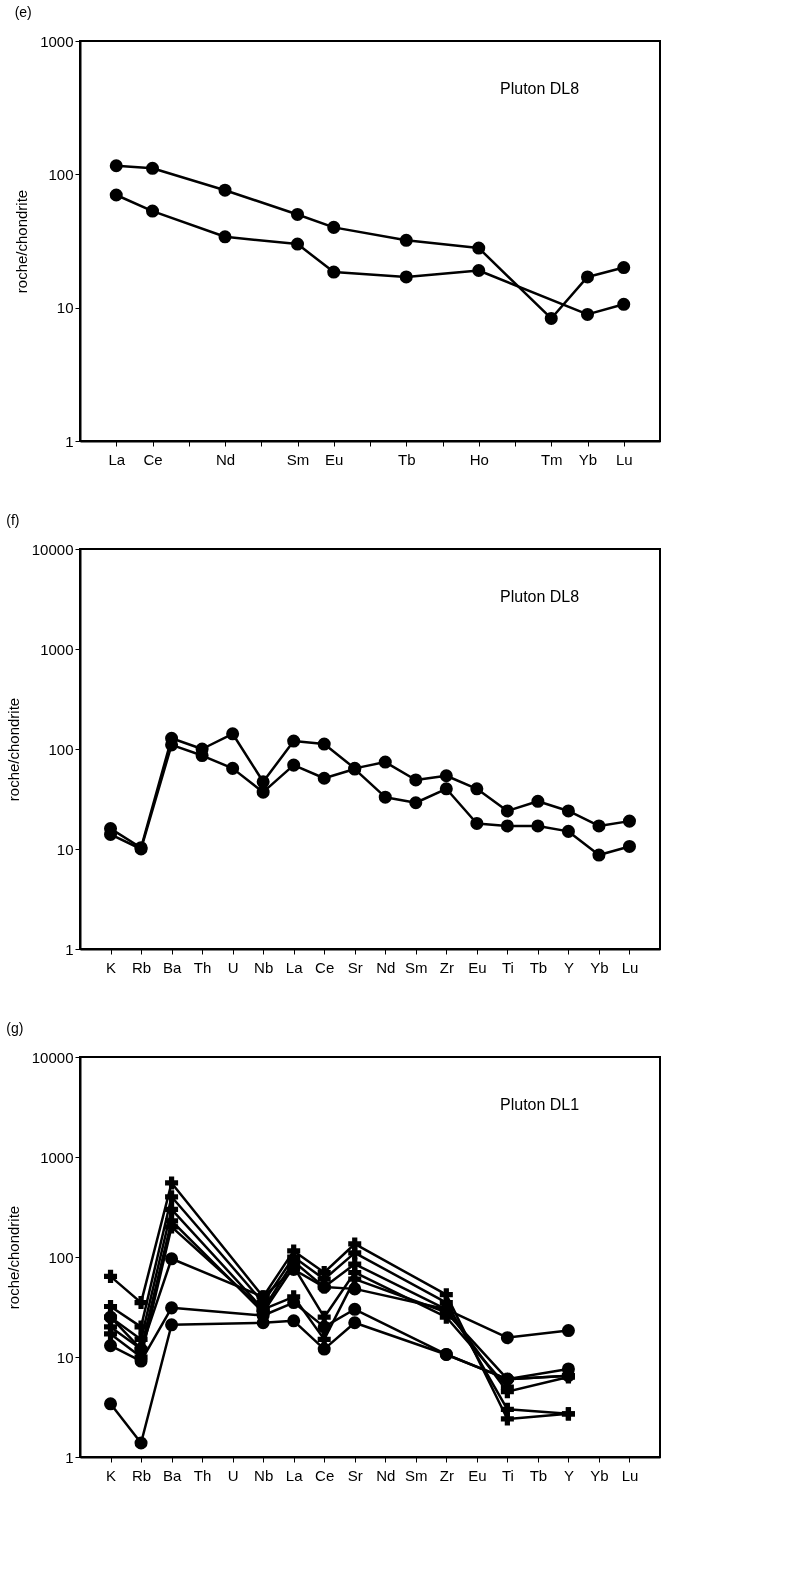  What do you see at coordinates (551, 459) in the screenshot?
I see `x-tick-label: Tm` at bounding box center [551, 459].